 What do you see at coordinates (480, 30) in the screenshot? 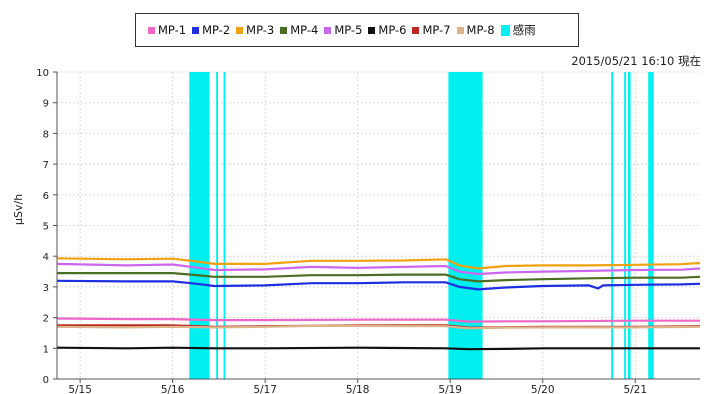
I see `legend-label: MP-8` at bounding box center [480, 30].